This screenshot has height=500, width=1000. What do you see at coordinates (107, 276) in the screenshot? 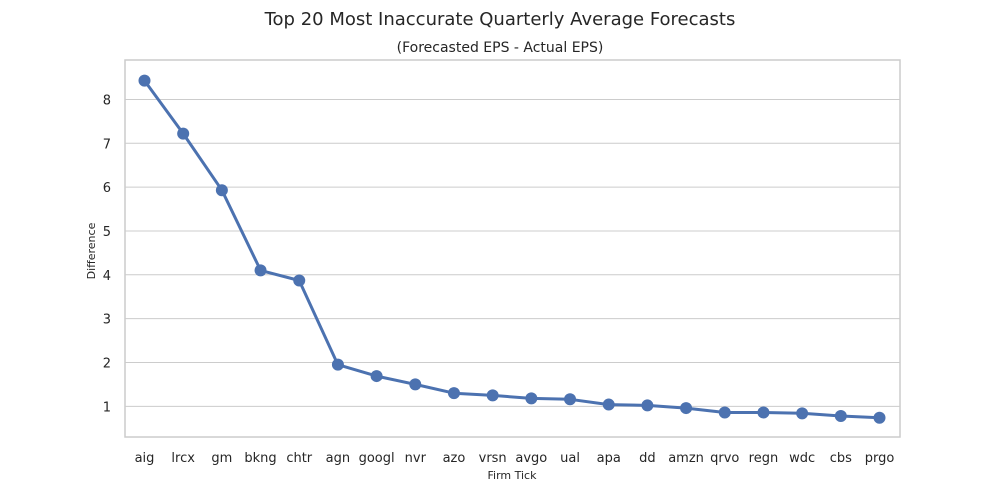
I see `y-tick-label: 4` at bounding box center [107, 276].